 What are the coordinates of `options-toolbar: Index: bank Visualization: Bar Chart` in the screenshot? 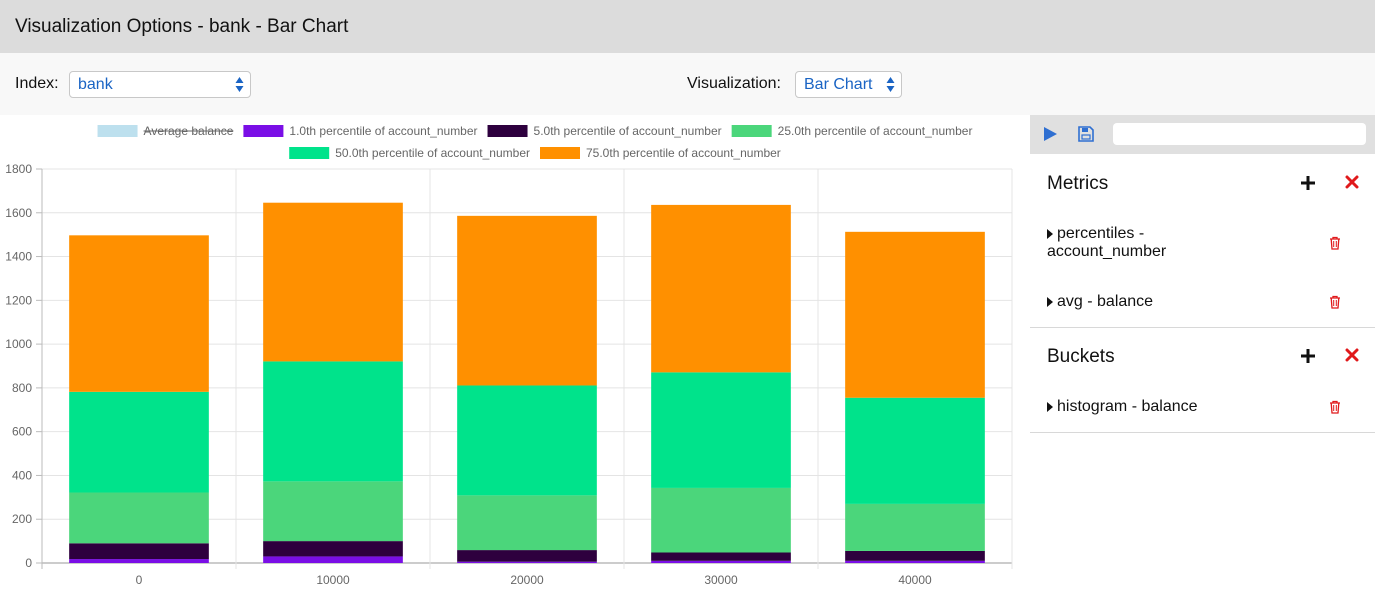 It's located at (687, 84).